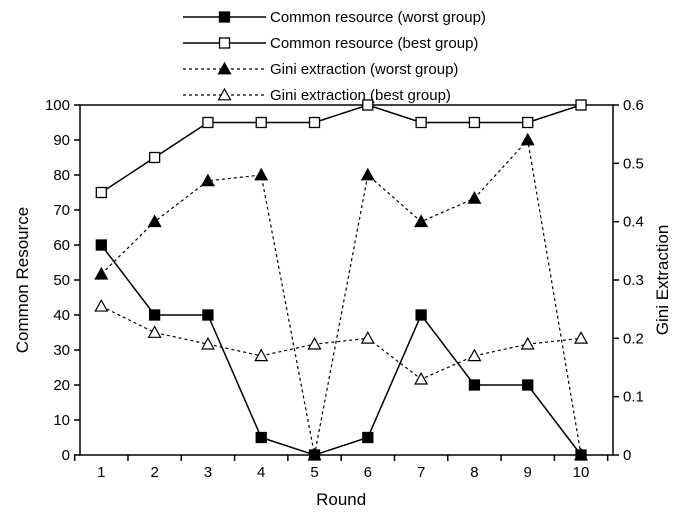 The width and height of the screenshot is (685, 513). I want to click on right-tick-label: 0.1, so click(633, 397).